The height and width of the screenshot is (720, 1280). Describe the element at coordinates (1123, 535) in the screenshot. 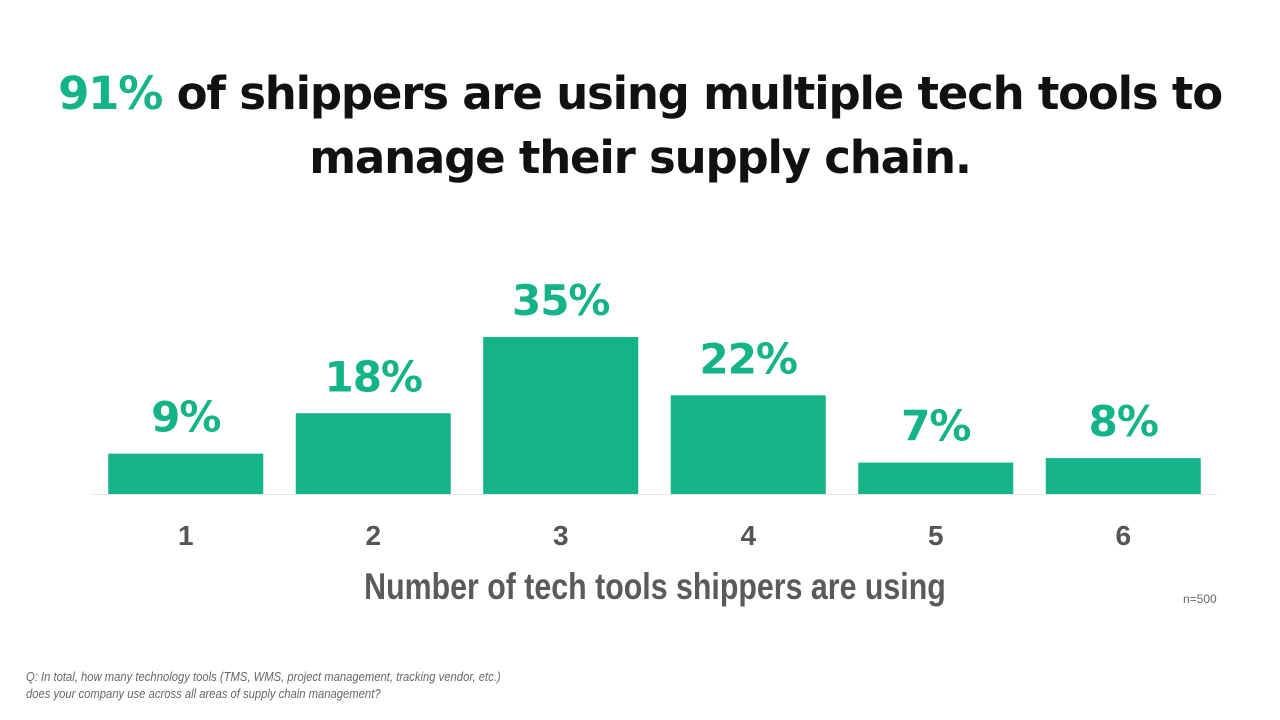

I see `x-tick-label: 6` at that location.